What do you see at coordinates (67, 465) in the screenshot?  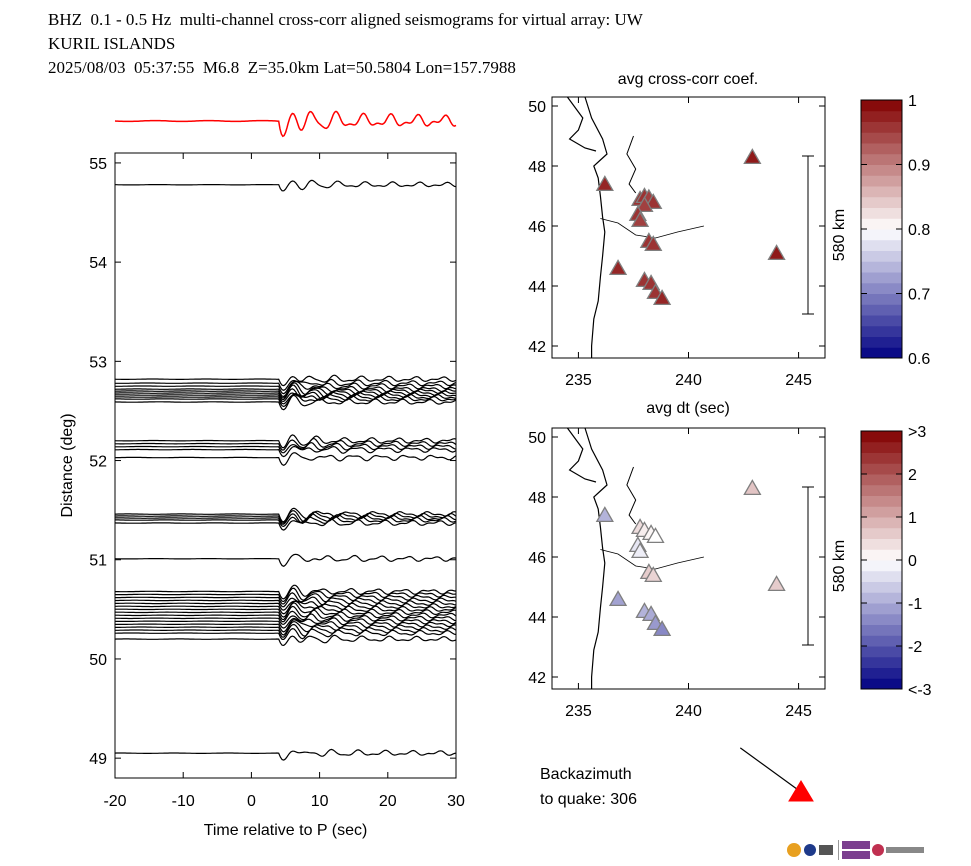 I see `y-axis-label: Distance (deg)` at bounding box center [67, 465].